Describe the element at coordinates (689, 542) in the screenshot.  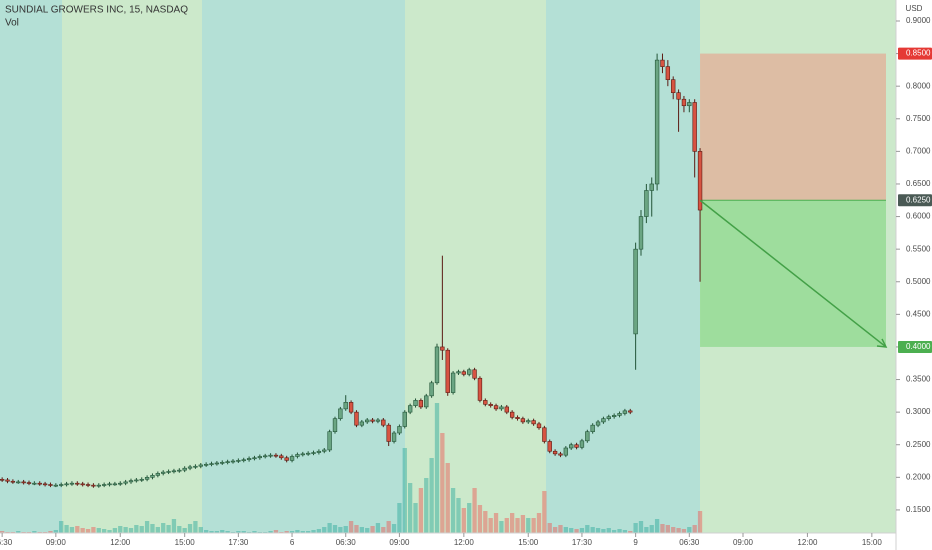
I see `x-tick-label: 06:30` at that location.